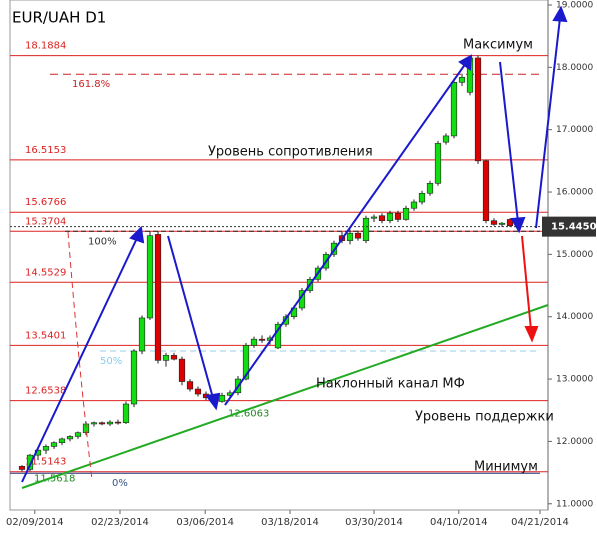 This screenshot has width=597, height=535. What do you see at coordinates (574, 380) in the screenshot?
I see `y-tick-label: 13.0000` at bounding box center [574, 380].